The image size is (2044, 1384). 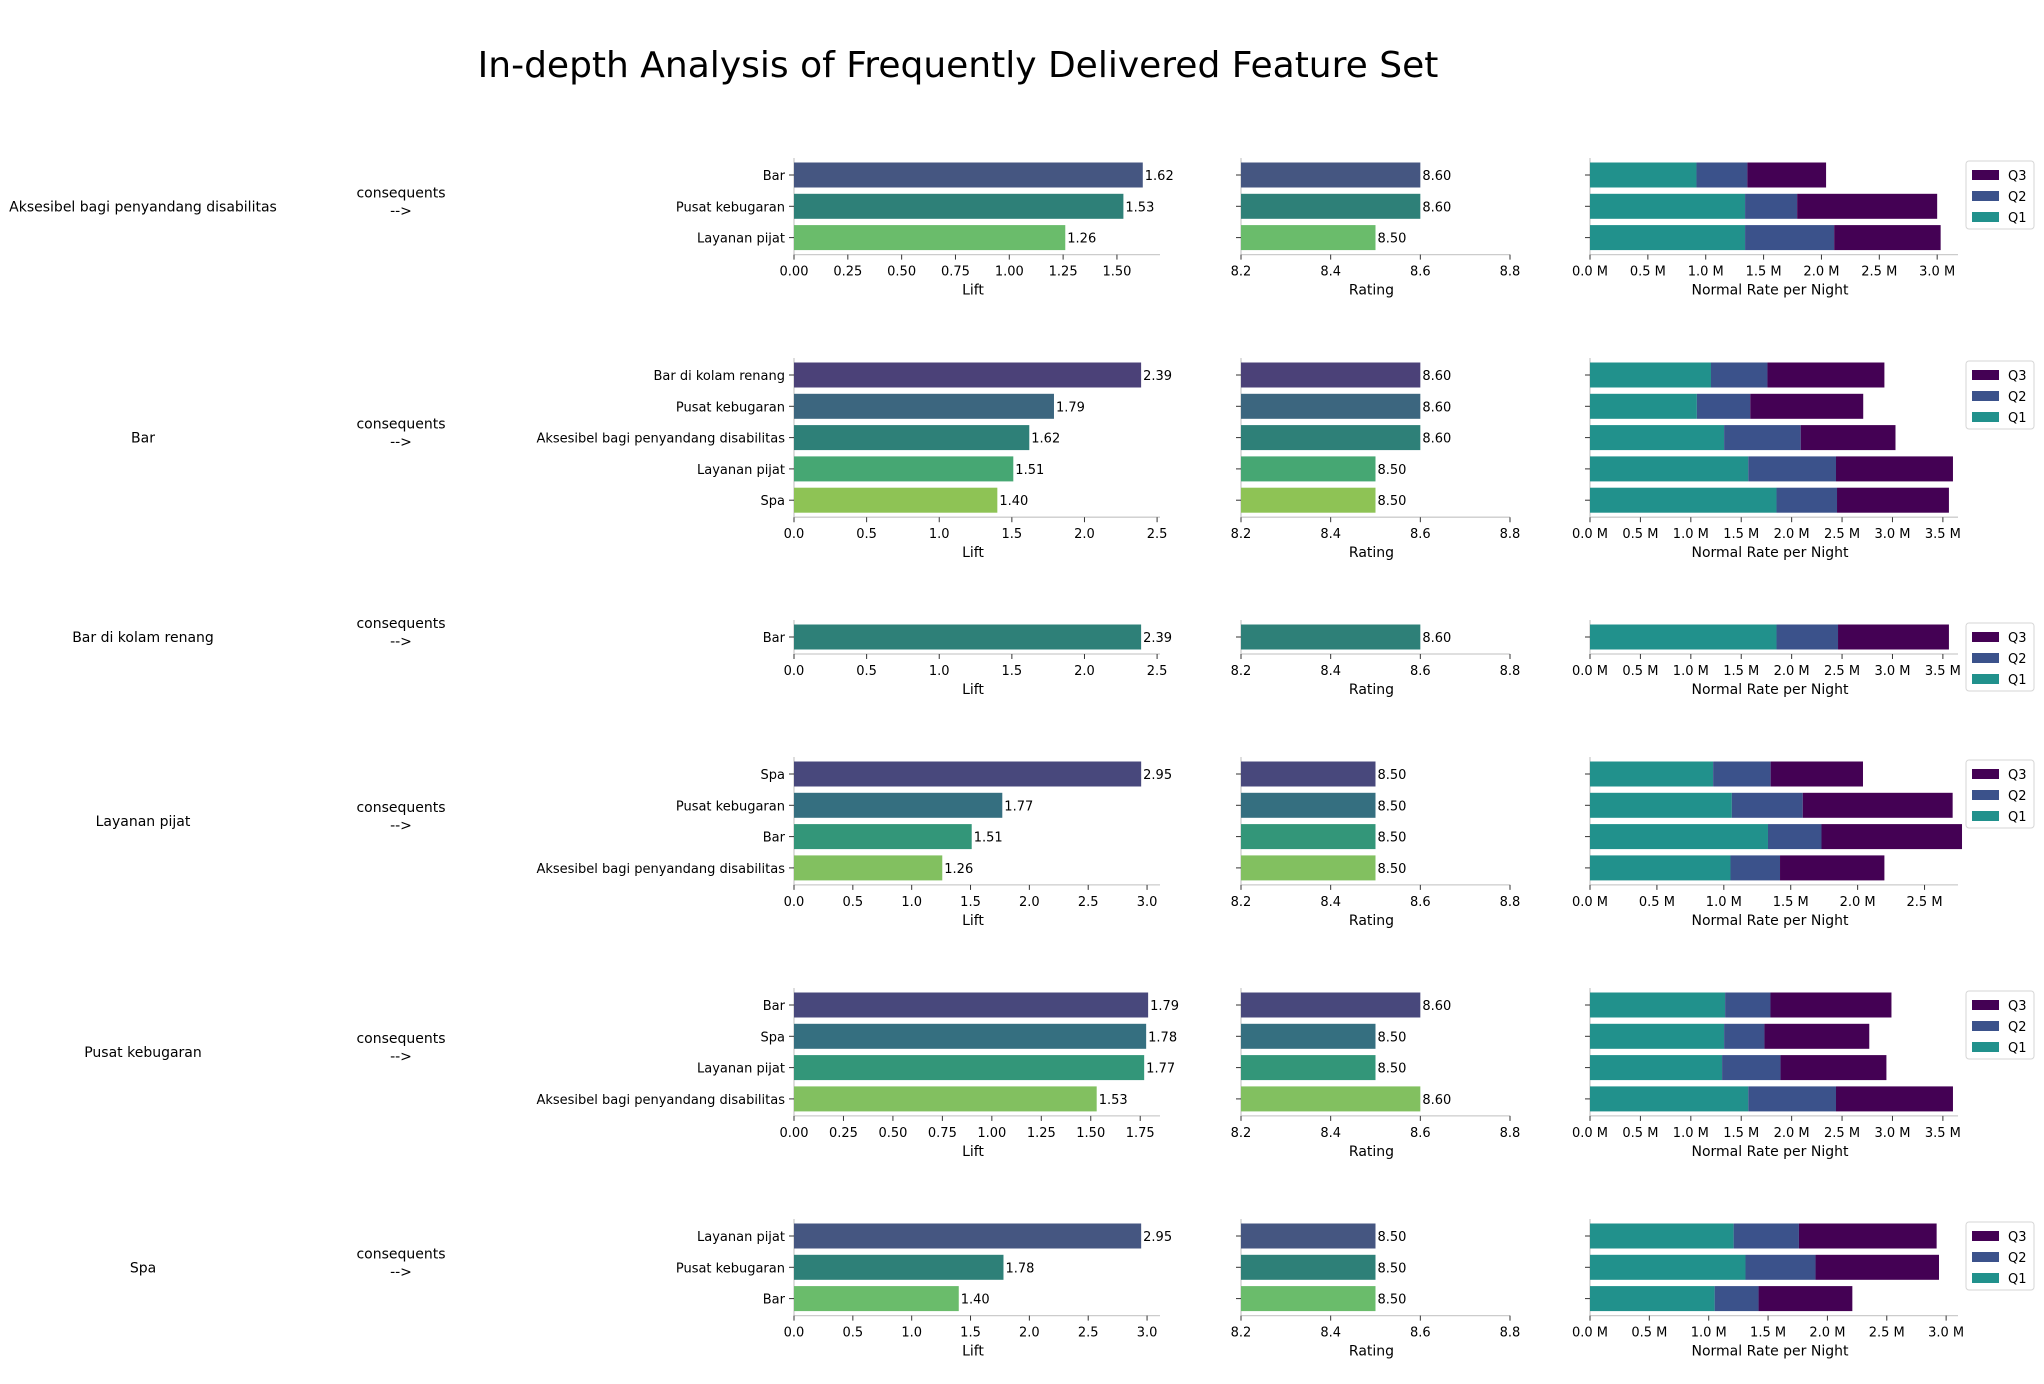 I want to click on y-tick-label: Bar, so click(x=774, y=1300).